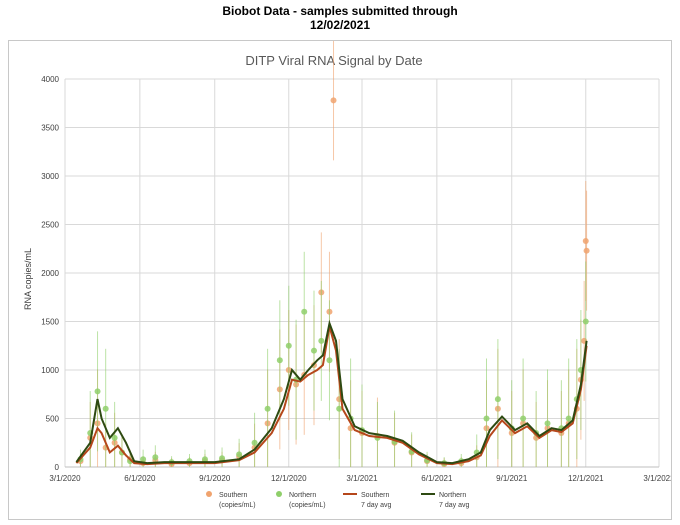 The width and height of the screenshot is (680, 525). Describe the element at coordinates (50, 273) in the screenshot. I see `y-tick-label: 2000` at that location.